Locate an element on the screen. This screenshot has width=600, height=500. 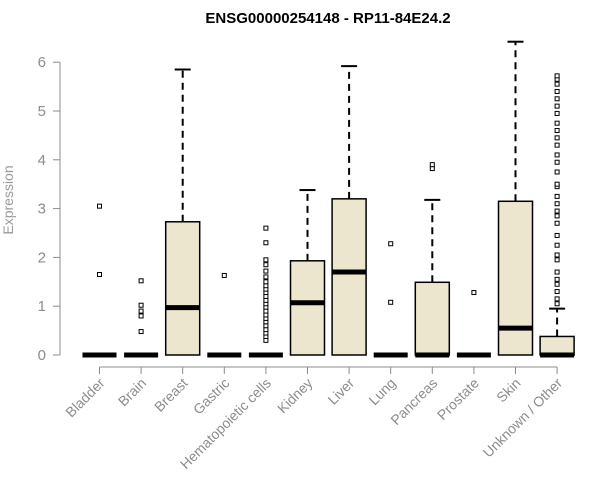
y-axis: 0 1 2 3 4 5 6 is located at coordinates (49, 209).